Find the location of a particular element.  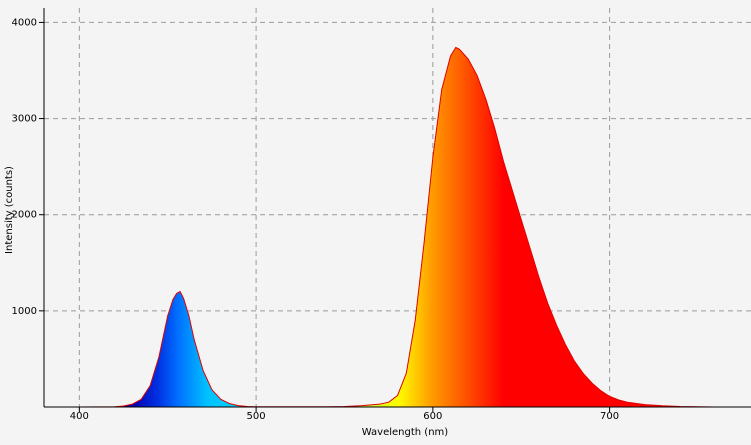

y-tick-label: 2000 is located at coordinates (24, 215).